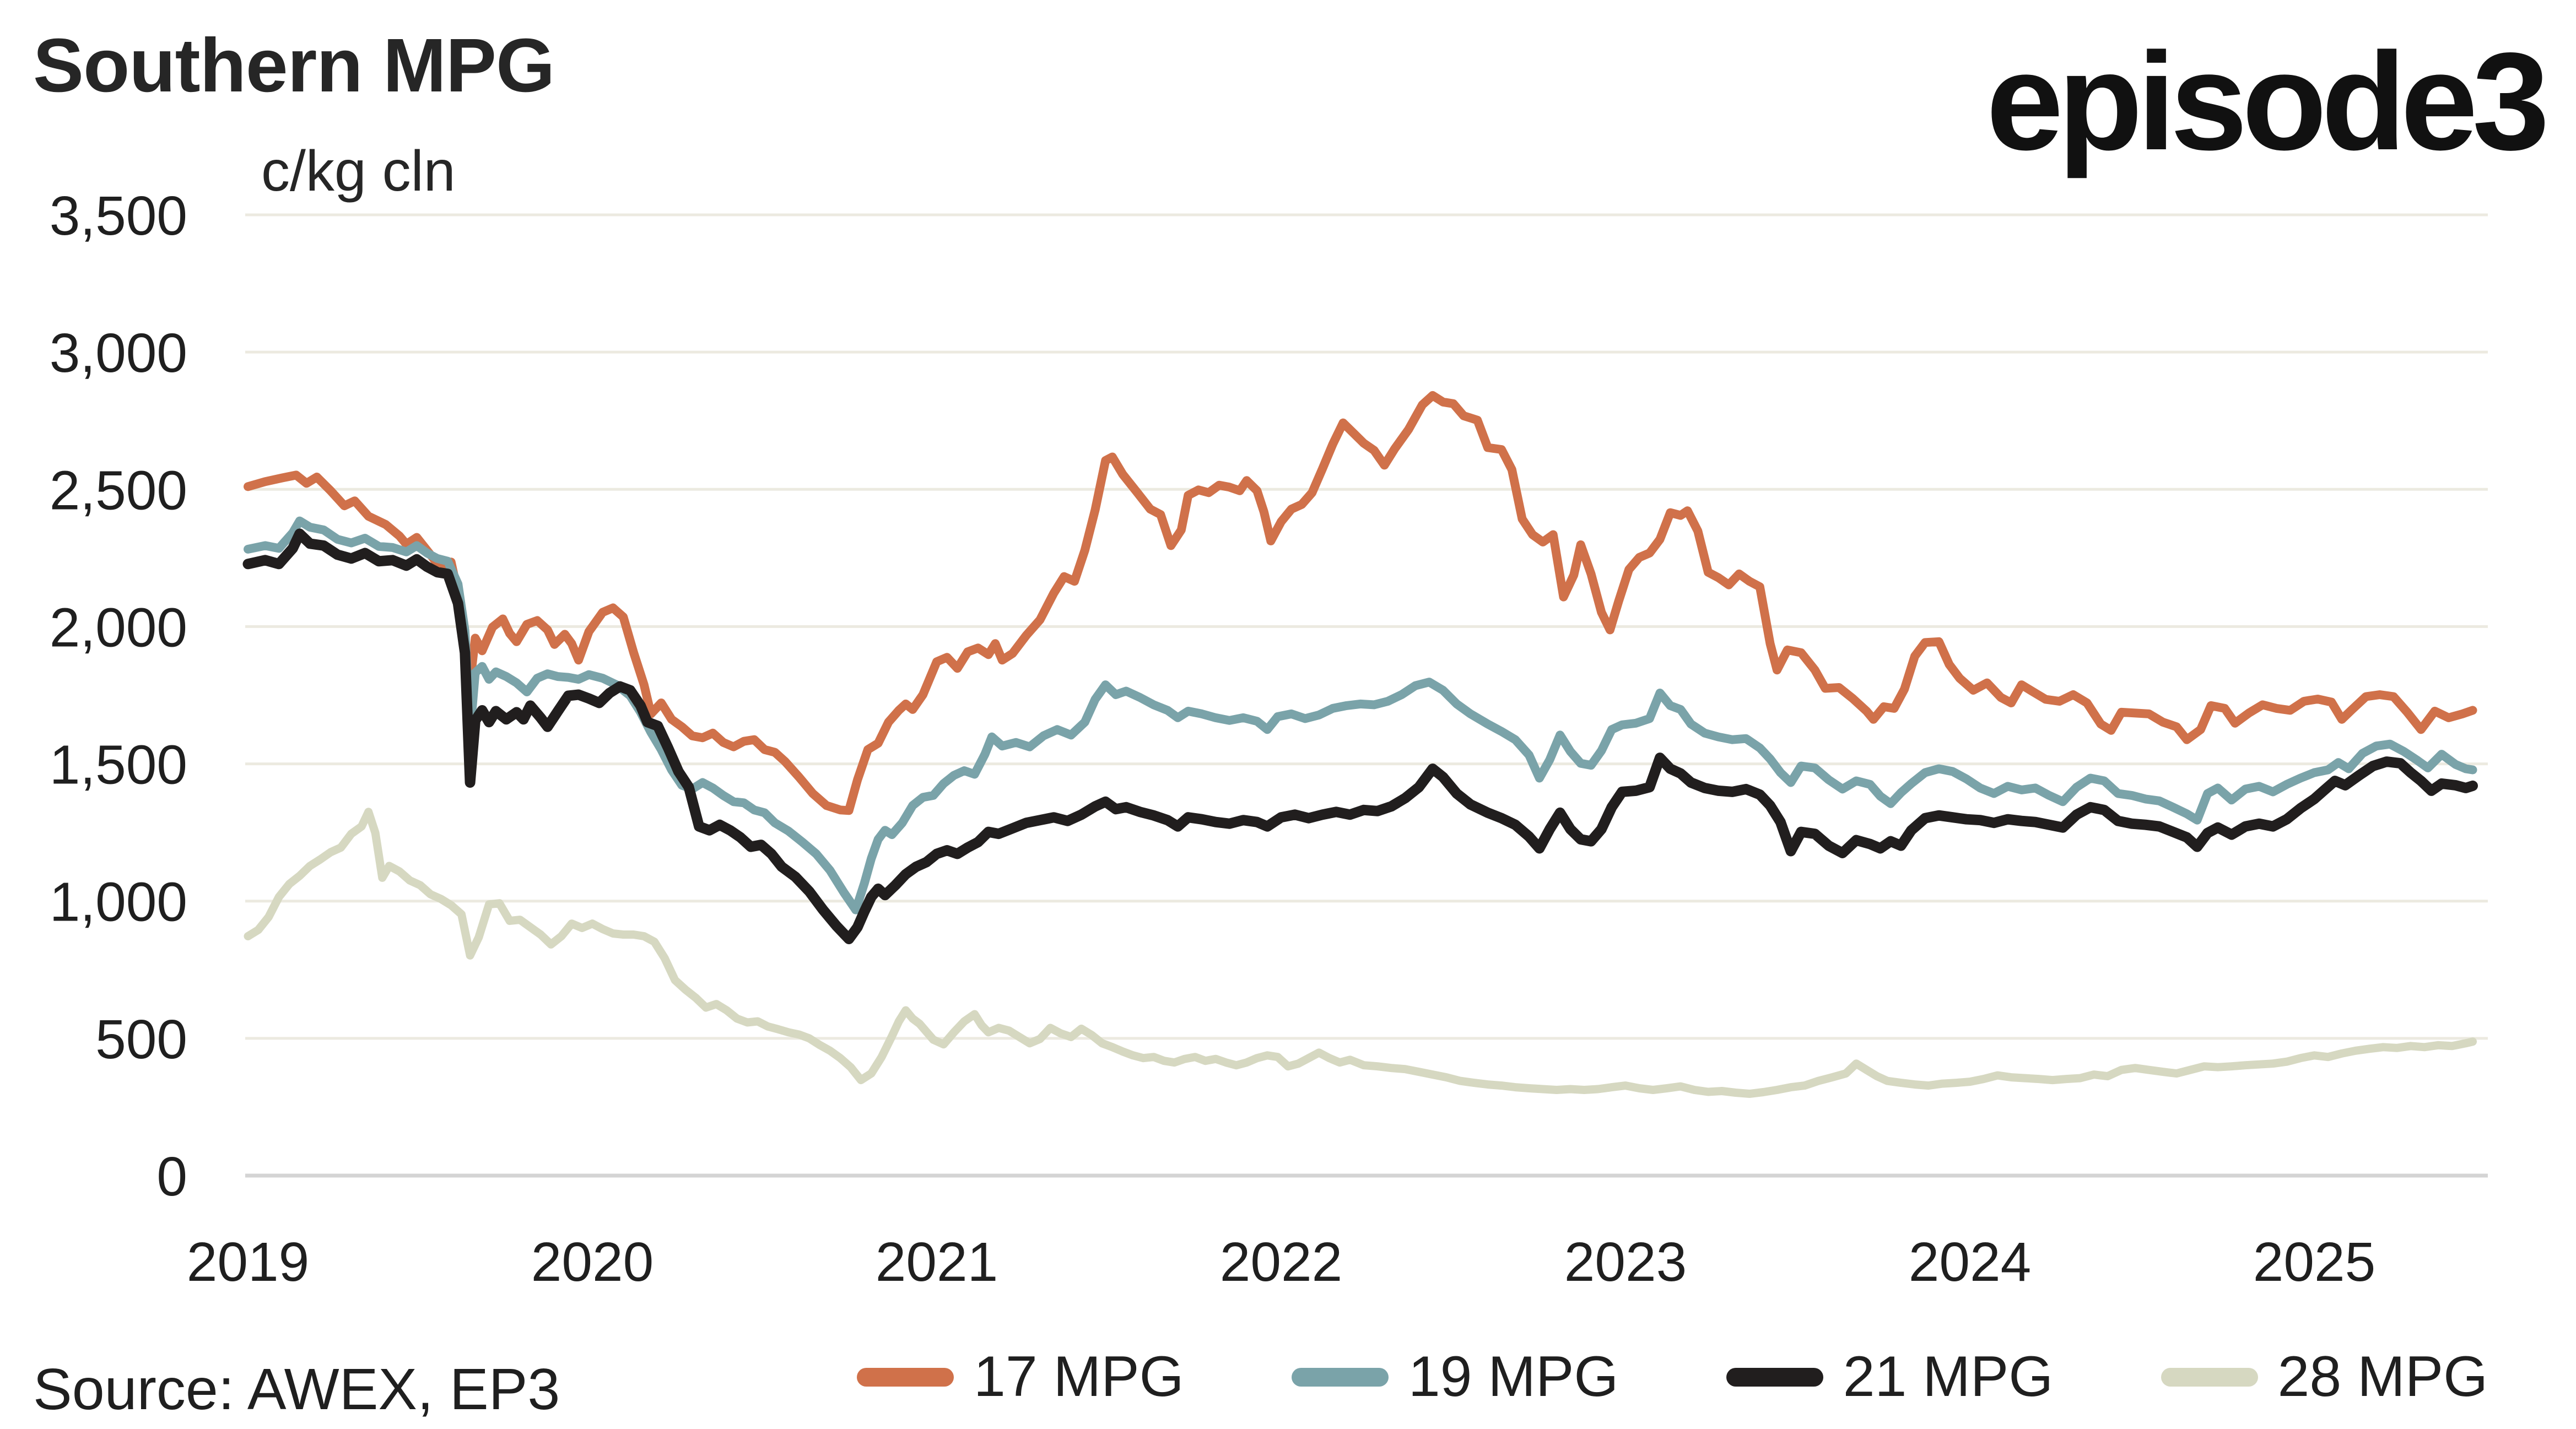 The width and height of the screenshot is (2576, 1429). What do you see at coordinates (592, 1262) in the screenshot?
I see `x-tick-label: 2020` at bounding box center [592, 1262].